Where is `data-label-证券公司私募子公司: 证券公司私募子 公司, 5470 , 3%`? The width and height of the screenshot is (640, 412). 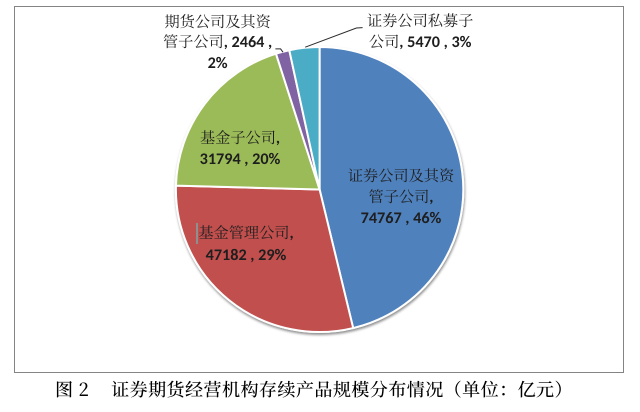 data-label-证券公司私募子公司: 证券公司私募子 公司, 5470 , 3% is located at coordinates (420, 31).